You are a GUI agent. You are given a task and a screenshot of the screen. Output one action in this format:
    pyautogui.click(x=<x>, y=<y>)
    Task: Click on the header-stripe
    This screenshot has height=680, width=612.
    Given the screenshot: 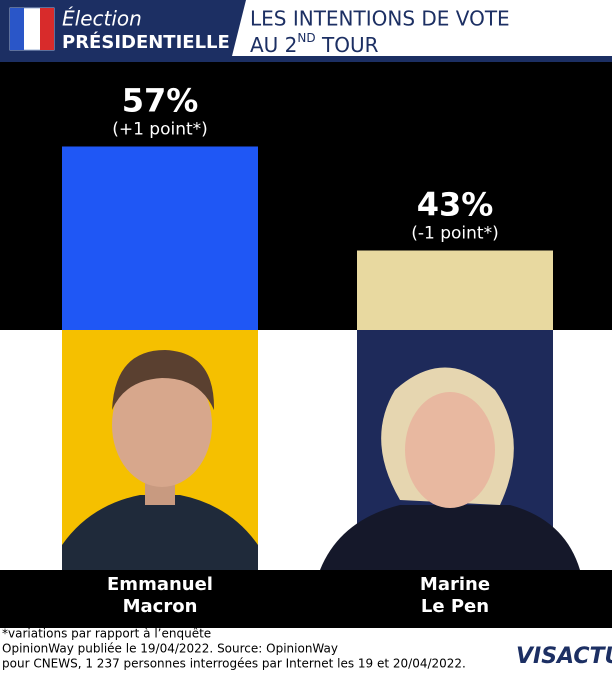 What is the action you would take?
    pyautogui.click(x=306, y=59)
    